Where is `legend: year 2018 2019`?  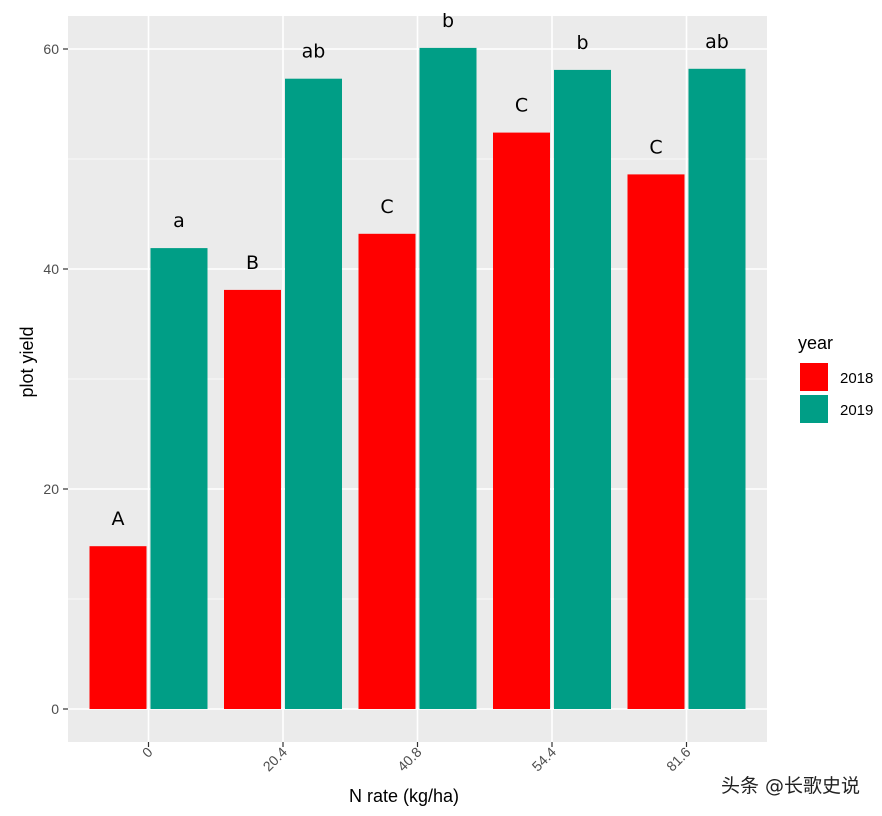 legend: year 2018 2019 is located at coordinates (835, 378).